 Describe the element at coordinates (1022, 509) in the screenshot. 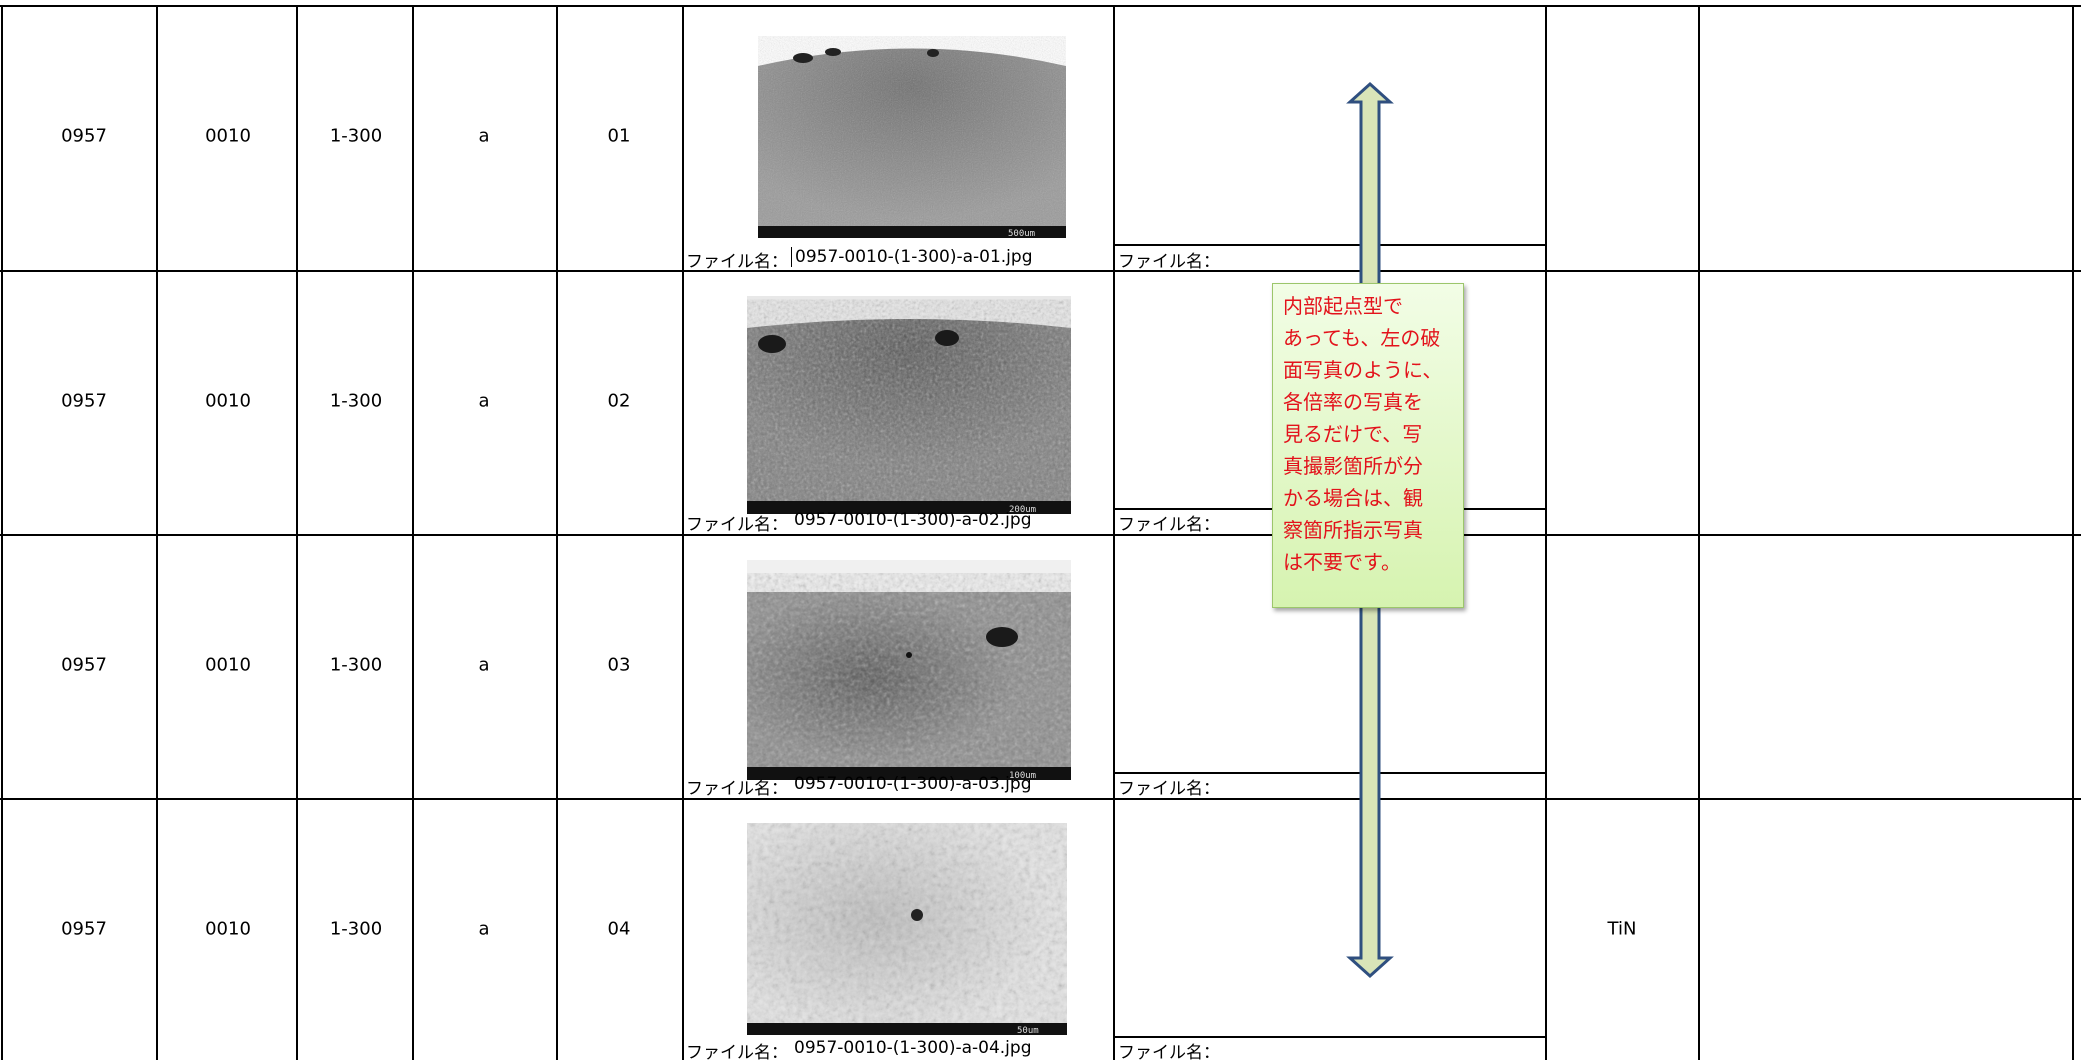

I see `scale-bar-label: 200um` at that location.